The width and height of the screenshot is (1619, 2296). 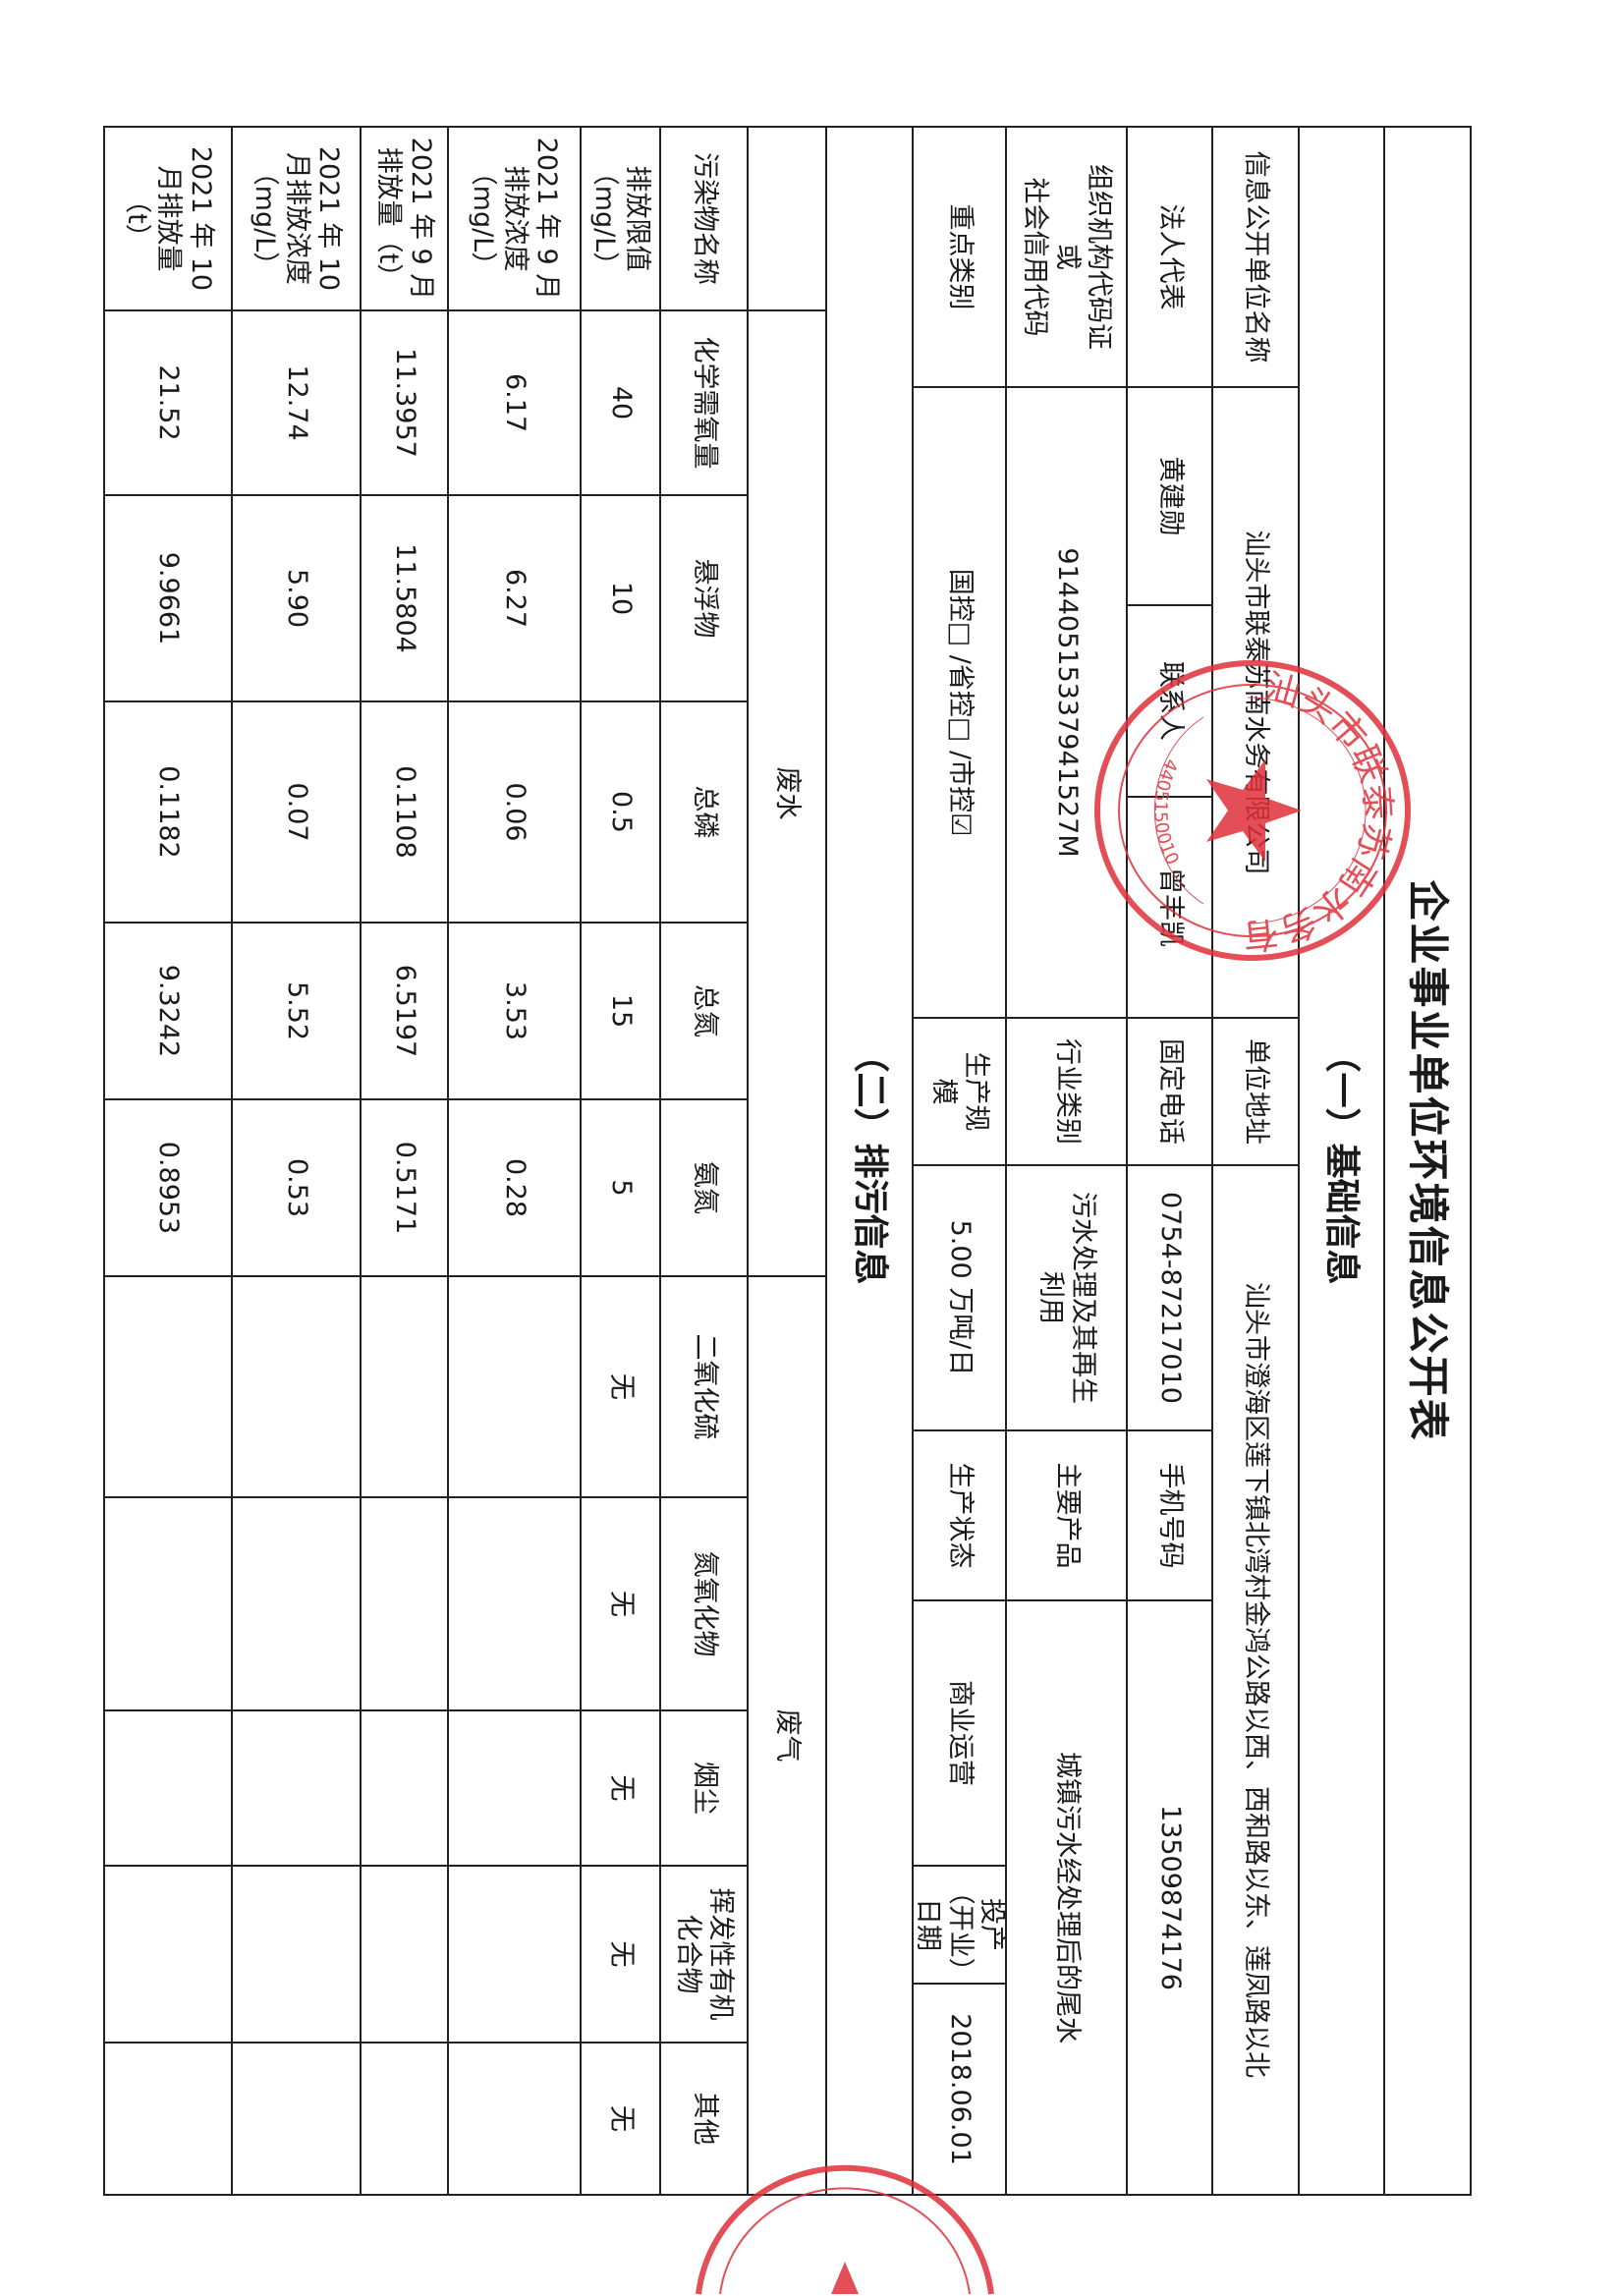 What do you see at coordinates (1168, 258) in the screenshot?
I see `legal-label: 法人代表` at bounding box center [1168, 258].